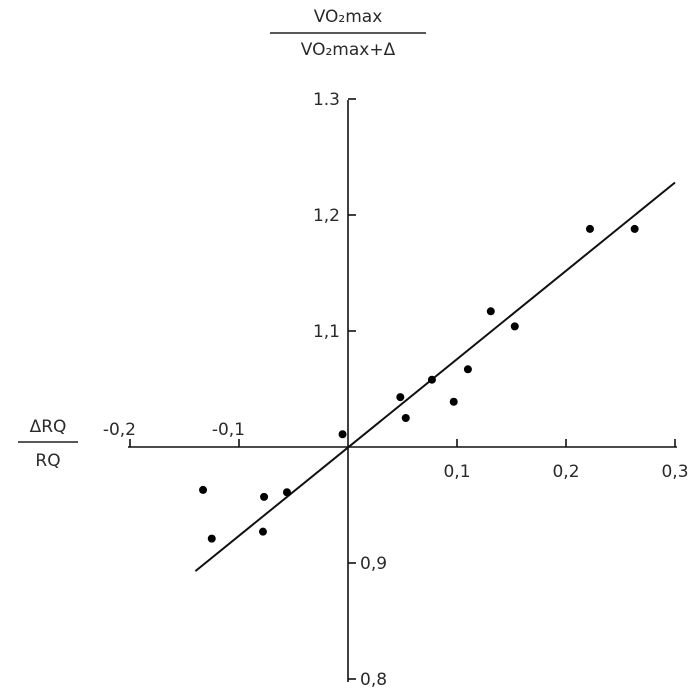 This screenshot has height=695, width=692. Describe the element at coordinates (48, 444) in the screenshot. I see `x-axis-title: ΔRQ RQ` at that location.